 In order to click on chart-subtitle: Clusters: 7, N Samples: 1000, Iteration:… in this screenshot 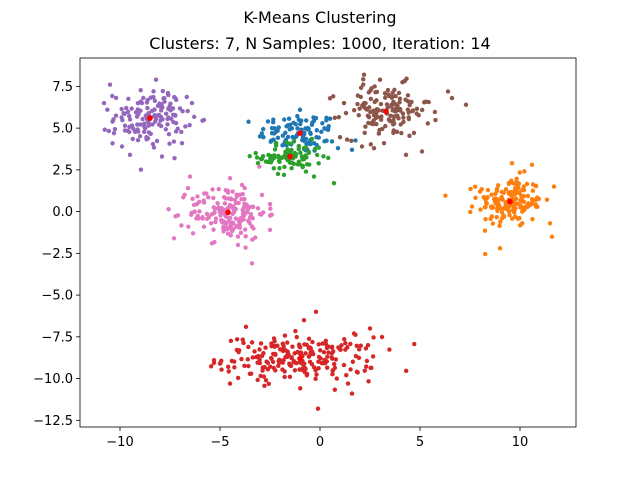, I will do `click(320, 43)`.